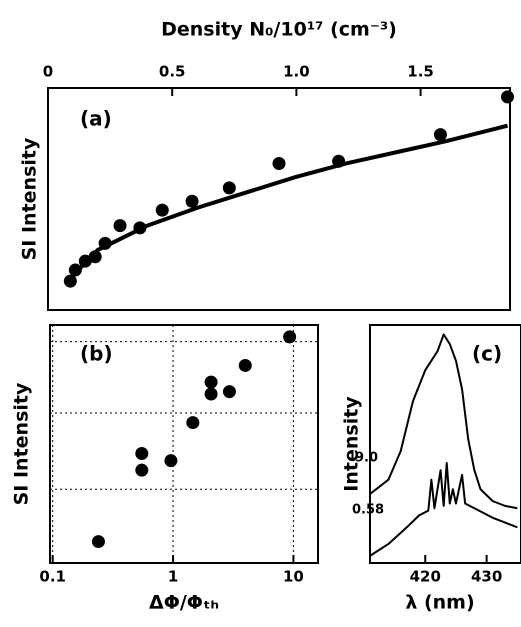  What do you see at coordinates (279, 30) in the screenshot?
I see `x-axis-label: Density N₀/10¹⁷ (cm⁻³)` at bounding box center [279, 30].